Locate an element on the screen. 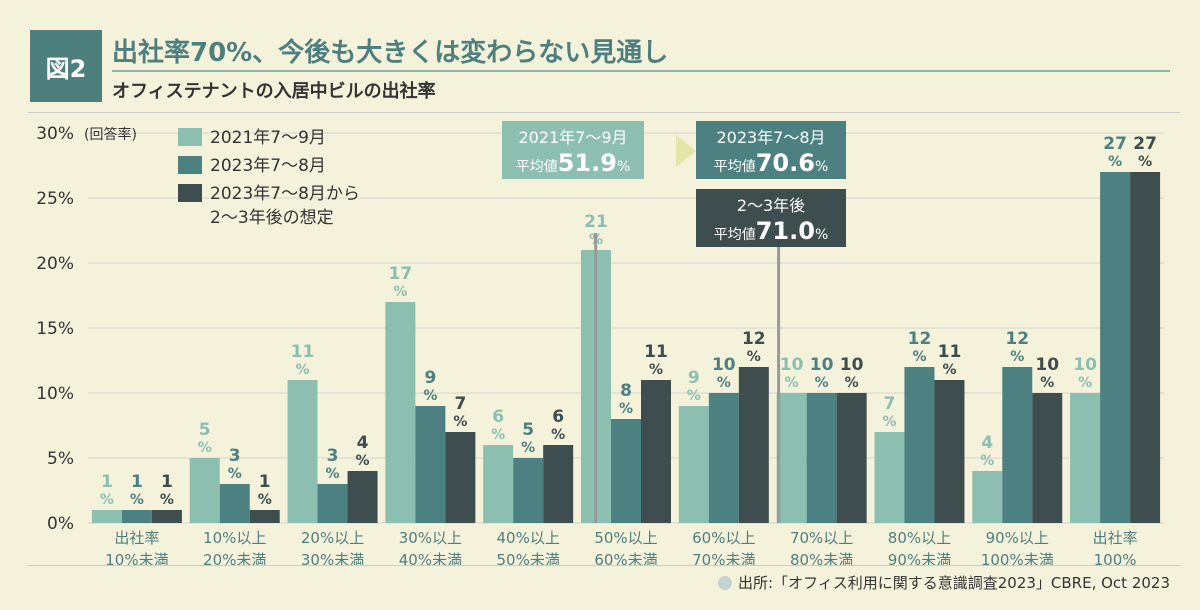 This screenshot has height=610, width=1200. x-tick-label: 30%未満 is located at coordinates (332, 558).